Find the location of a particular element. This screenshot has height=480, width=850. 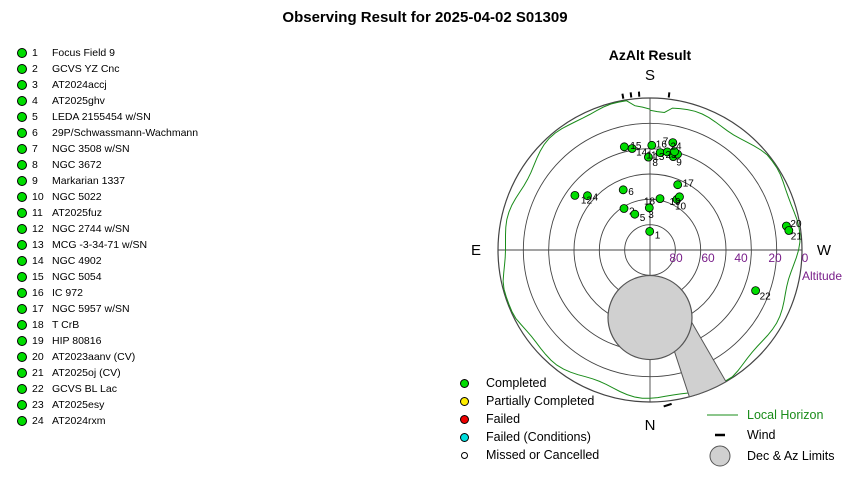

legend-graphics is located at coordinates (722, 440).